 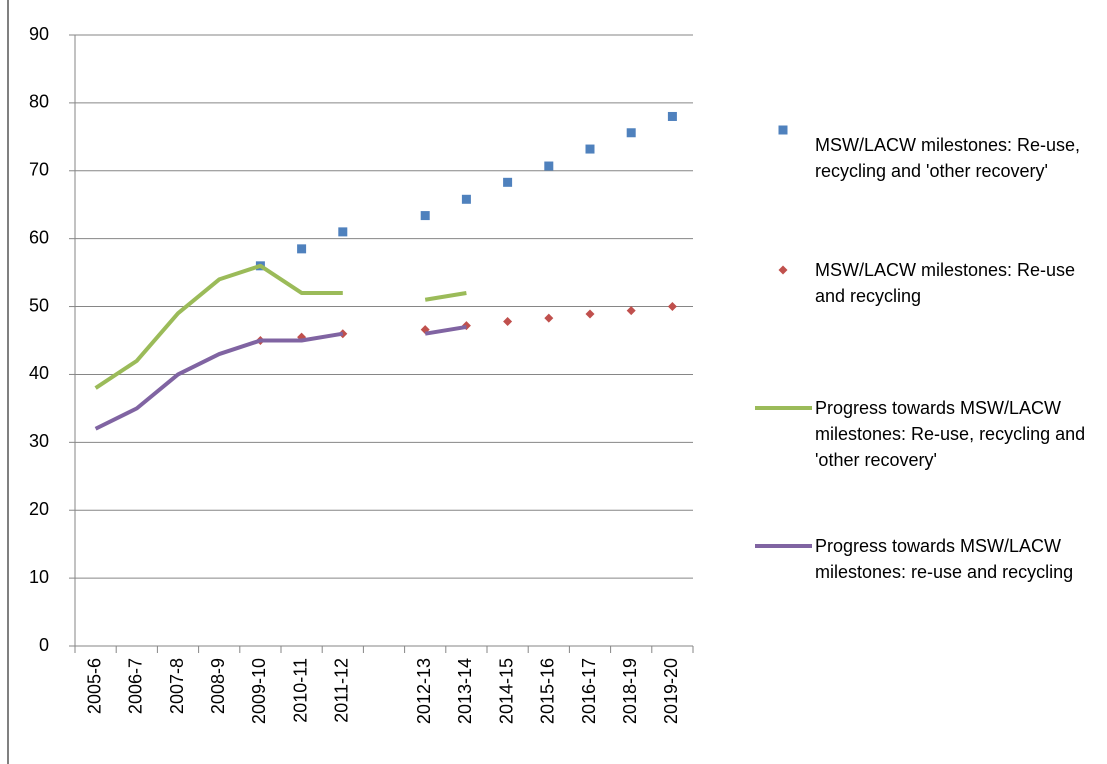 I want to click on y-tick-label: 60, so click(x=39, y=237).